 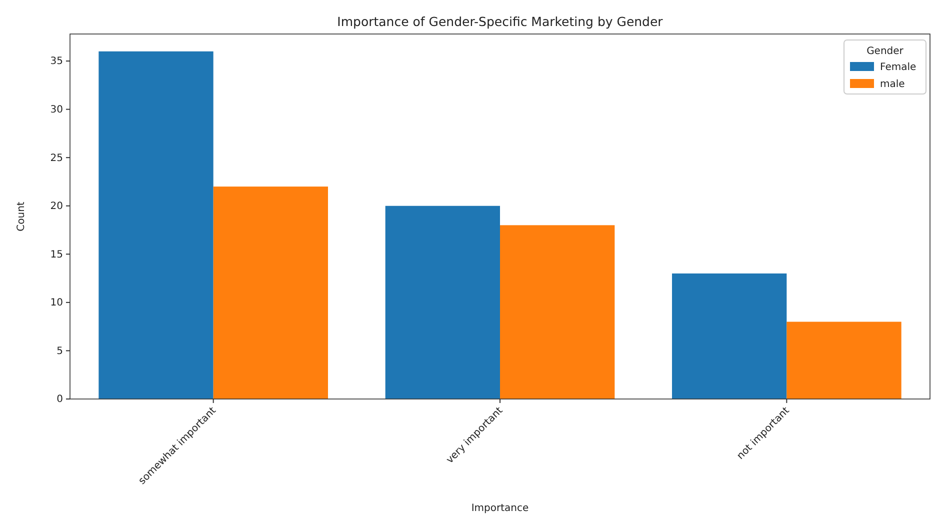 What do you see at coordinates (898, 67) in the screenshot?
I see `legend-label: Female` at bounding box center [898, 67].